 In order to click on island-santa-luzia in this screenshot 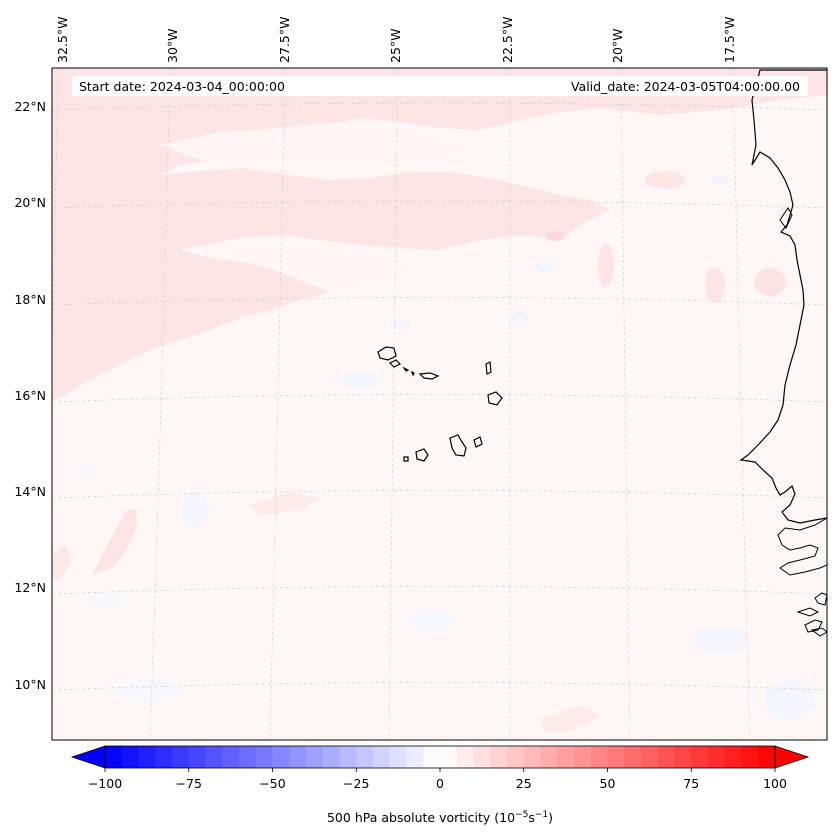, I will do `click(406, 369)`.